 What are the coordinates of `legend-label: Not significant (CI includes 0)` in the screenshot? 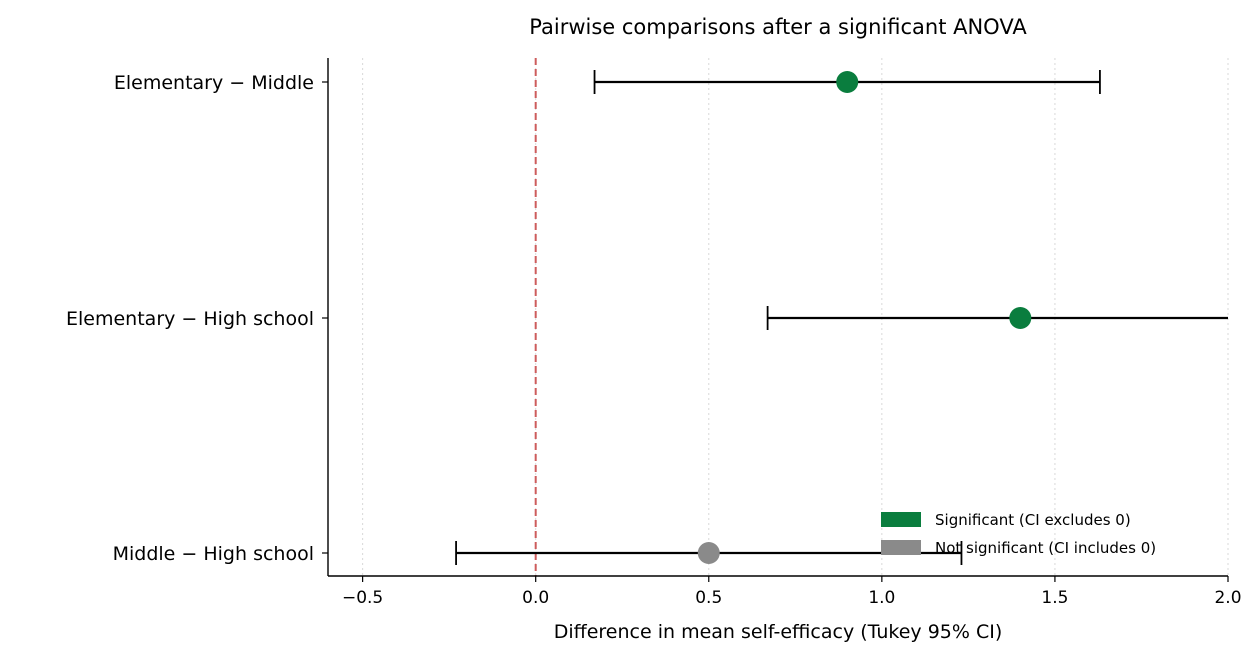 It's located at (1045, 548).